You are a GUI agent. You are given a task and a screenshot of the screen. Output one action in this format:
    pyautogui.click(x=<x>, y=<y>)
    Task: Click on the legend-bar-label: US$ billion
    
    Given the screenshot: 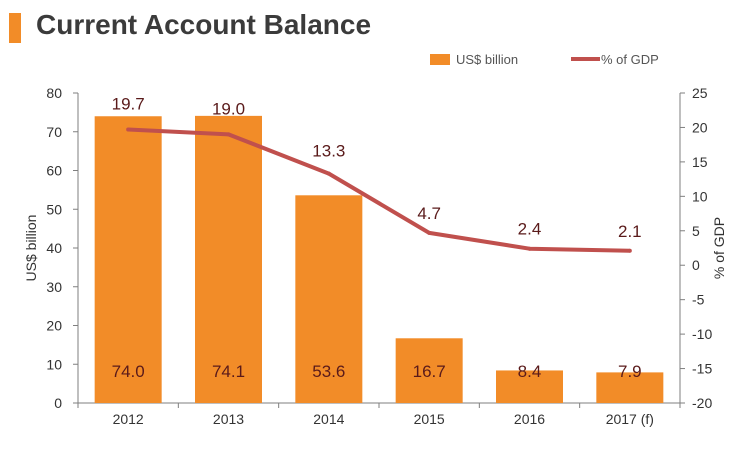 What is the action you would take?
    pyautogui.click(x=487, y=59)
    